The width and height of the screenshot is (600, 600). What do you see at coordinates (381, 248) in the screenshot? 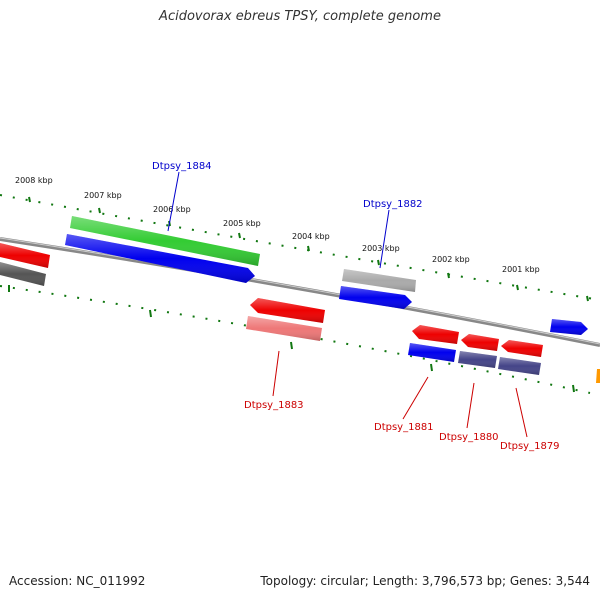
I see `tick-label-2003: 2003 kbp` at bounding box center [381, 248].